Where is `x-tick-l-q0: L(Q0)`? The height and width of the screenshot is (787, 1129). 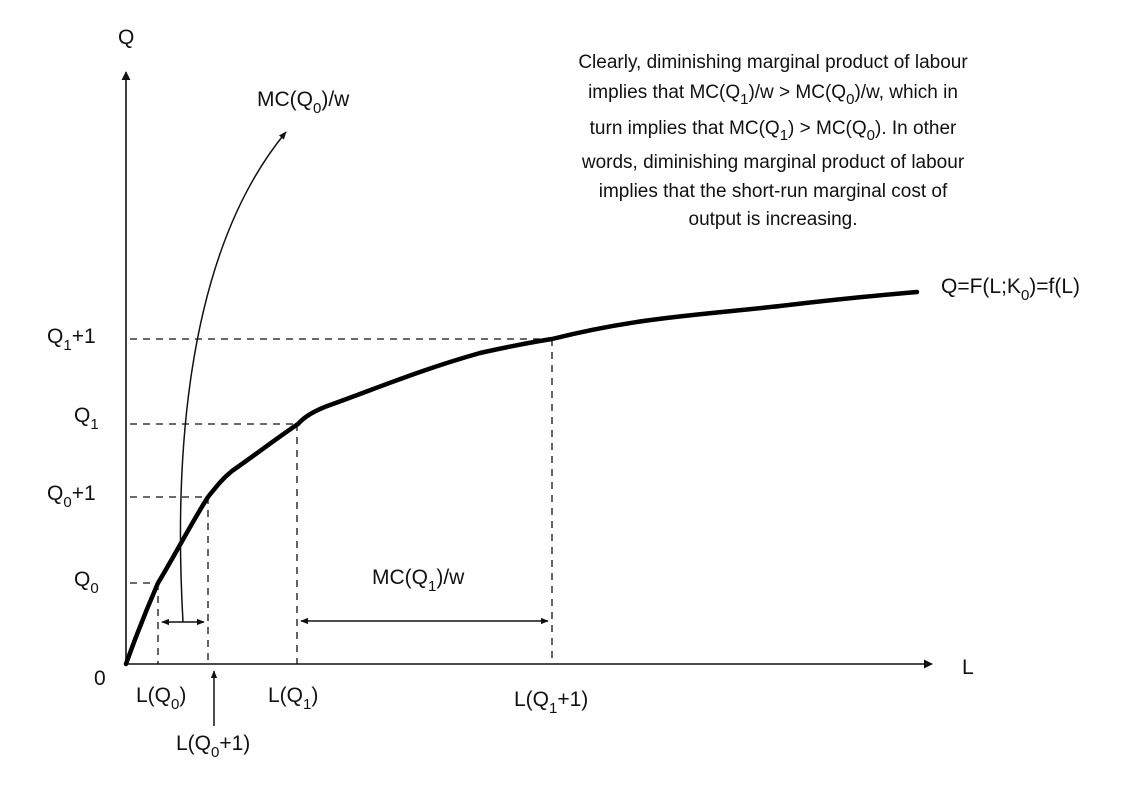 x-tick-l-q0: L(Q0) is located at coordinates (161, 698).